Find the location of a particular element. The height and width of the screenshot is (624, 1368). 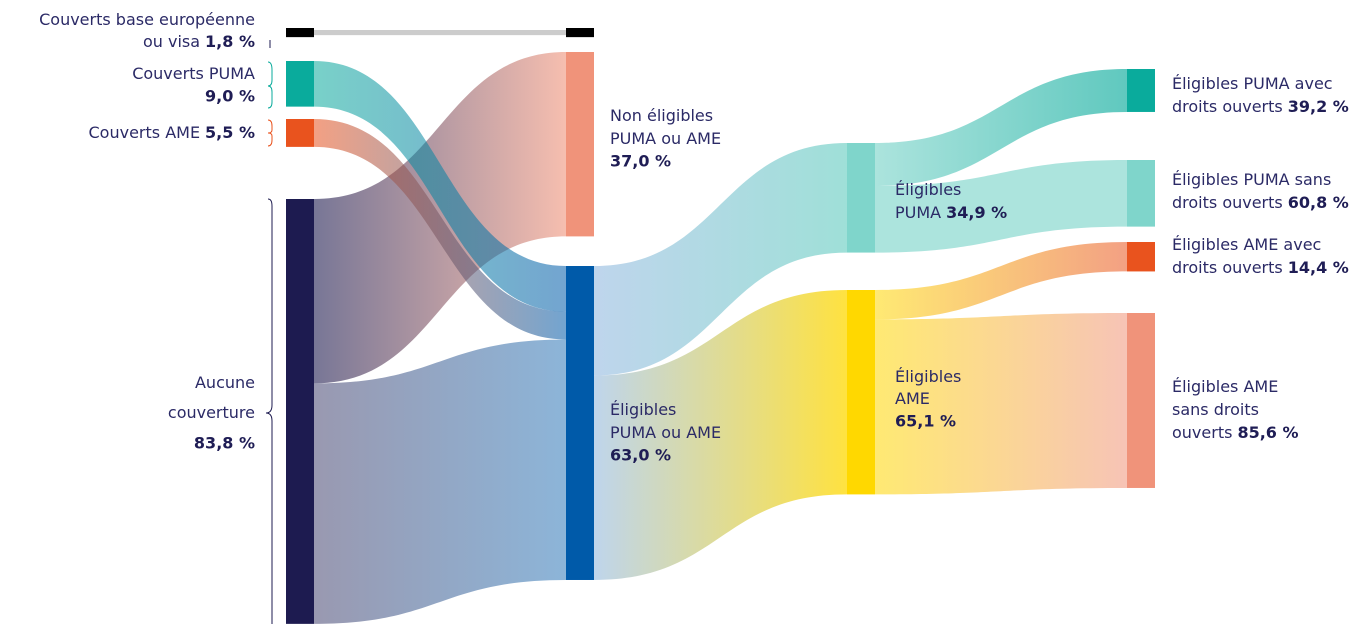

node-name: ouverts is located at coordinates (1202, 432).